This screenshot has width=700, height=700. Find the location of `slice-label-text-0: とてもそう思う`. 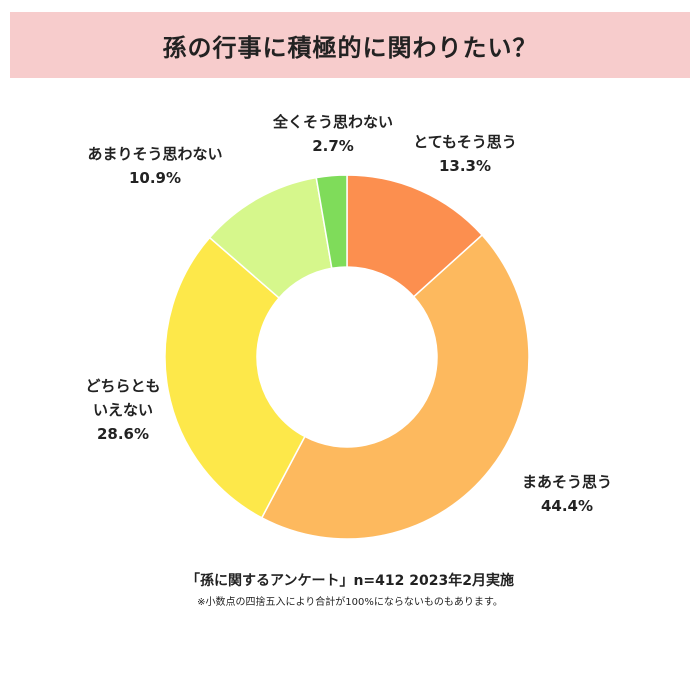

slice-label-text-0: とてもそう思う is located at coordinates (465, 142).